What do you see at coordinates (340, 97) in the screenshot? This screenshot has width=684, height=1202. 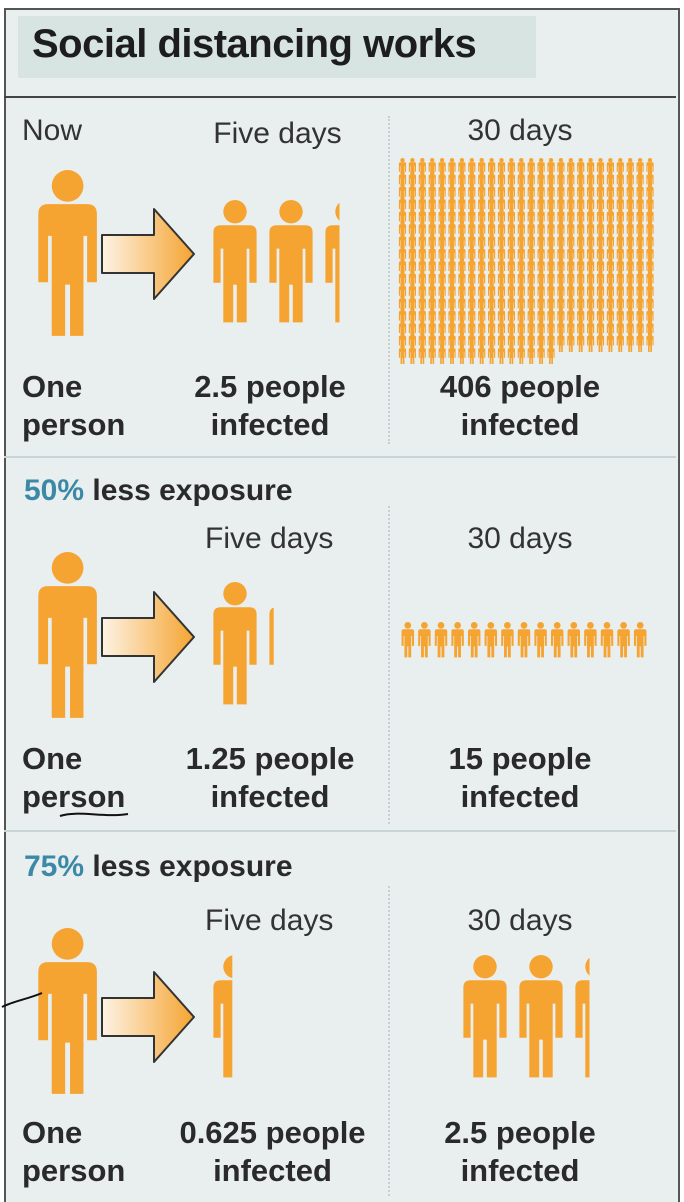 I see `title-rule` at bounding box center [340, 97].